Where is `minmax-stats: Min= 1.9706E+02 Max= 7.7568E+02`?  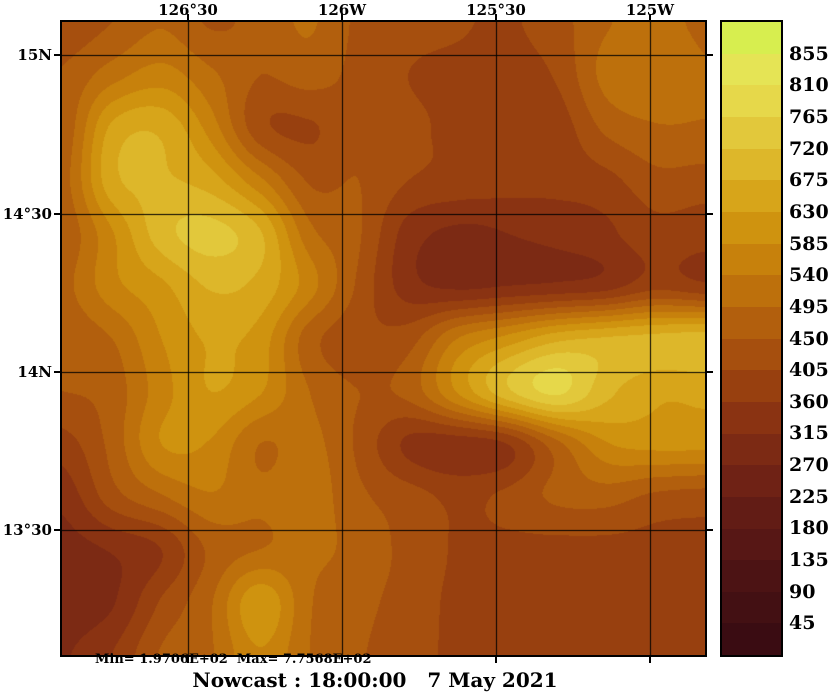
minmax-stats: Min= 1.9706E+02 Max= 7.7568E+02 is located at coordinates (233, 659).